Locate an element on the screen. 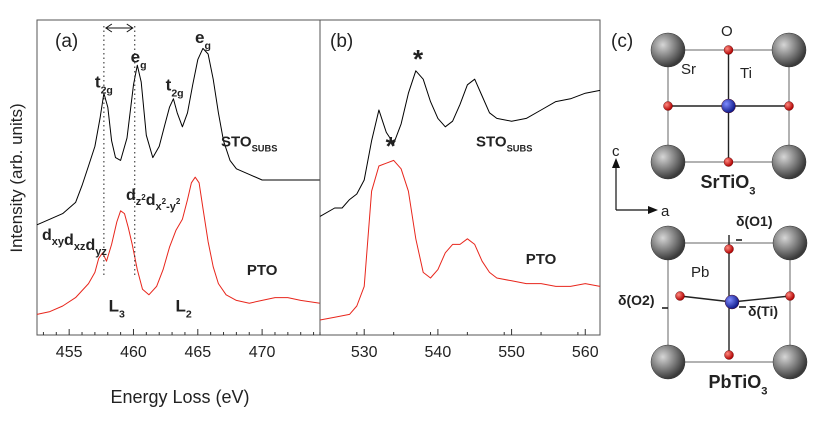  a-axis-label: a is located at coordinates (665, 211).